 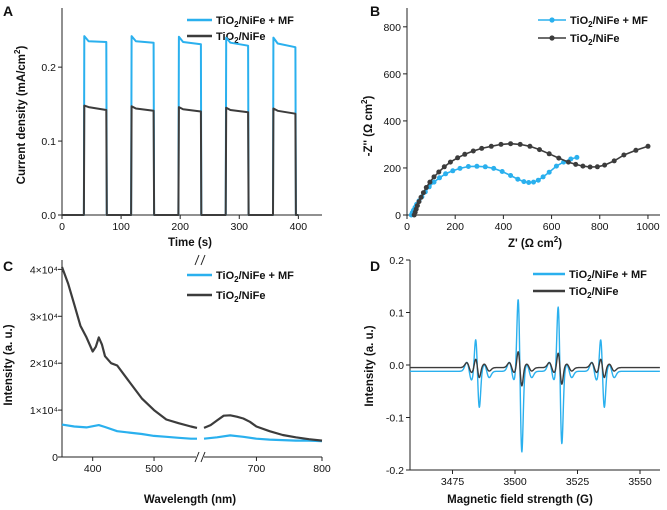 What do you see at coordinates (62, 227) in the screenshot?
I see `panel-a-xtick-label-0: 0` at bounding box center [62, 227].